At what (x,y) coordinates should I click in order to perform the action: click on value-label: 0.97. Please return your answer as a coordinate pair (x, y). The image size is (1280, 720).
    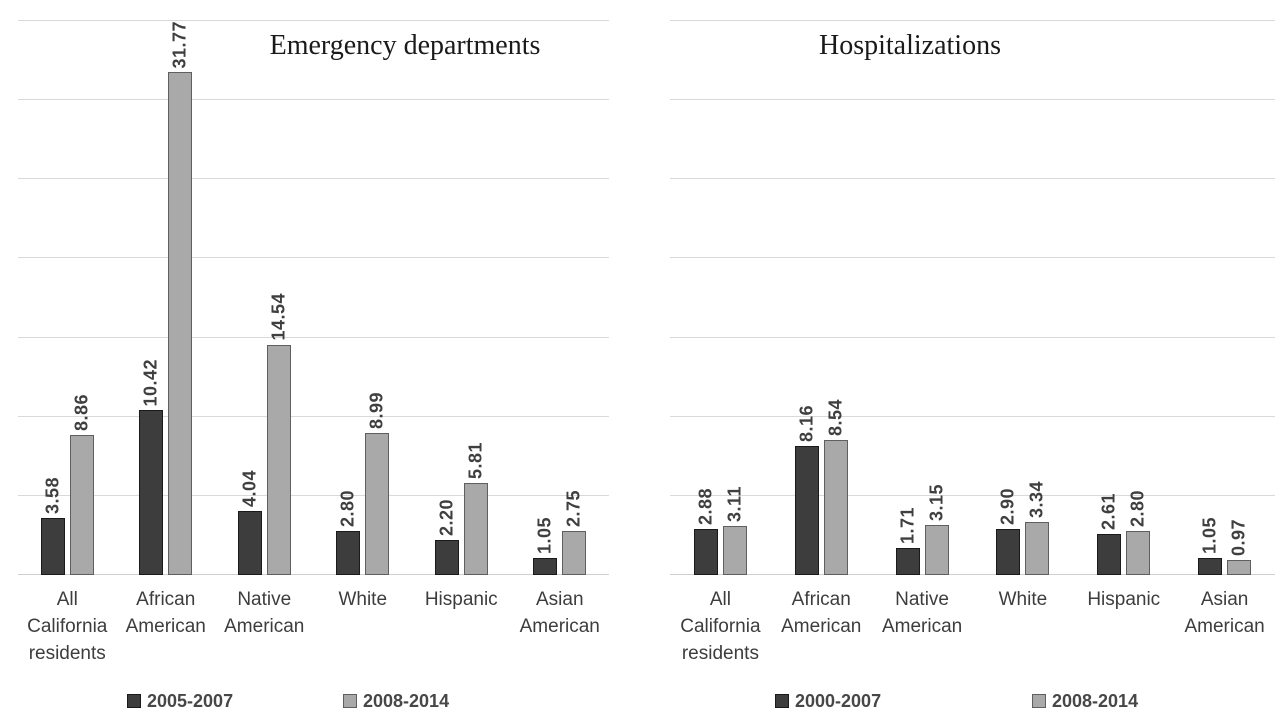
    Looking at the image, I should click on (1238, 537).